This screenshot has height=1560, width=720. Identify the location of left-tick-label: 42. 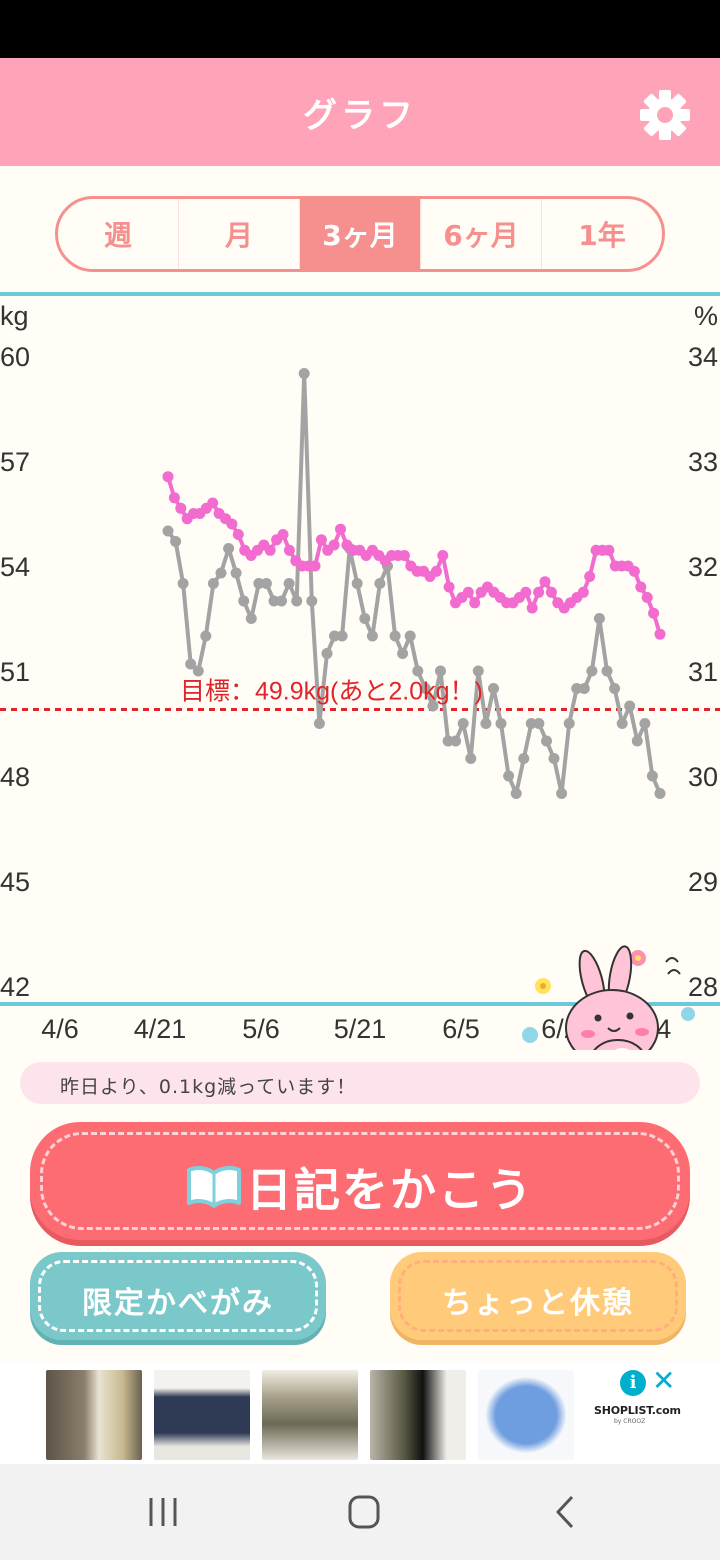
(15, 987).